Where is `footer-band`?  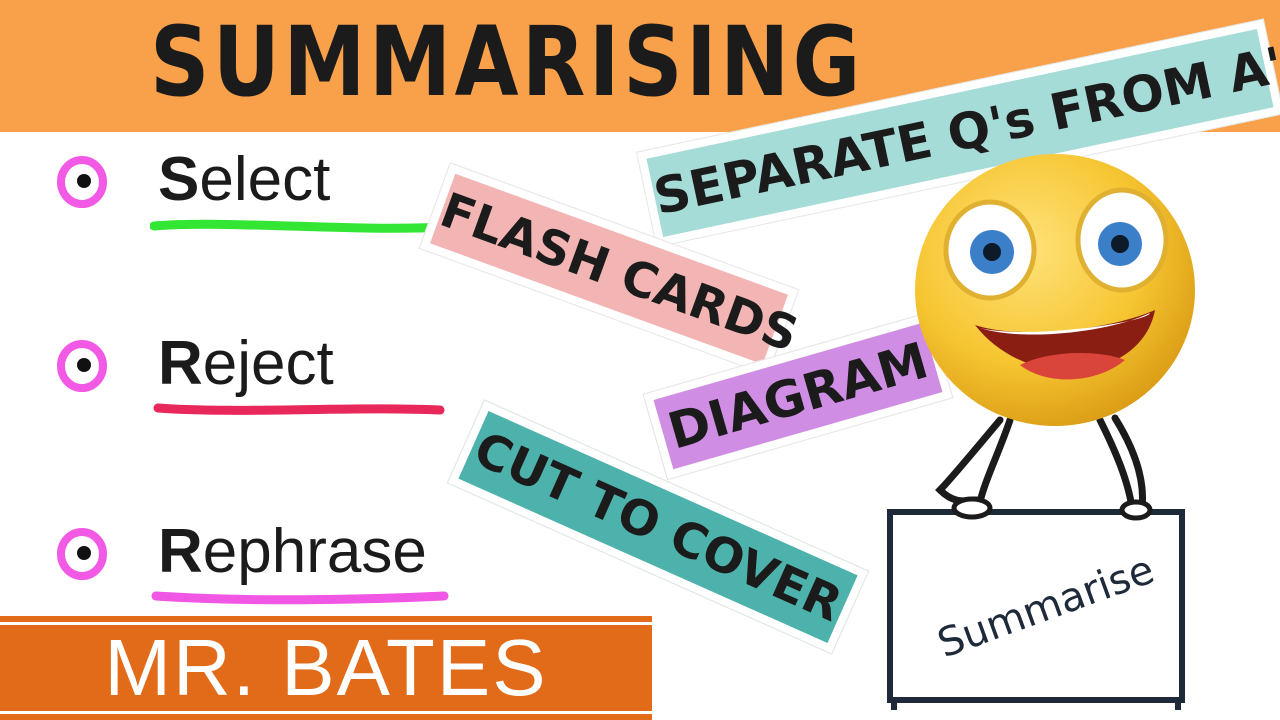 footer-band is located at coordinates (326, 668).